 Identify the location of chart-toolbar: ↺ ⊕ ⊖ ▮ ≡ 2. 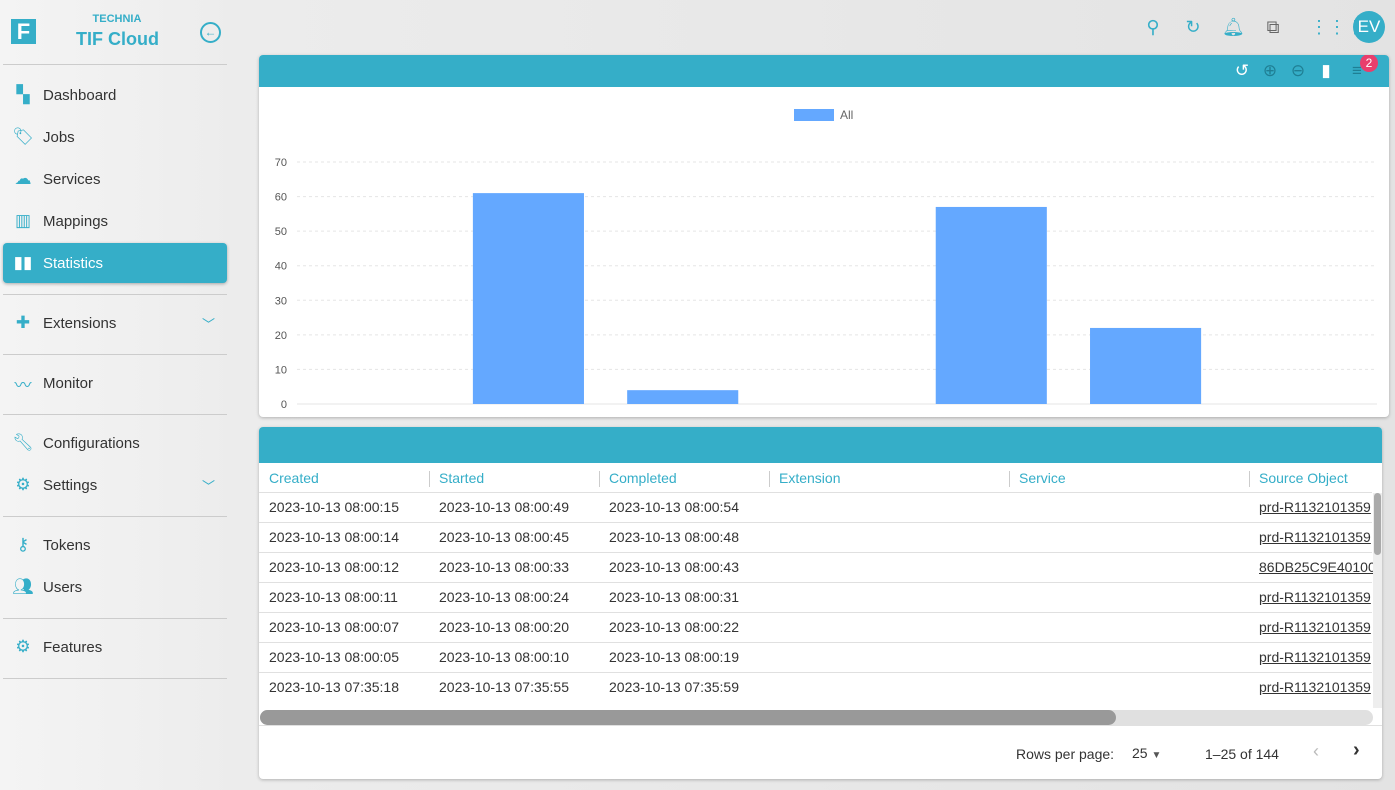
(824, 71).